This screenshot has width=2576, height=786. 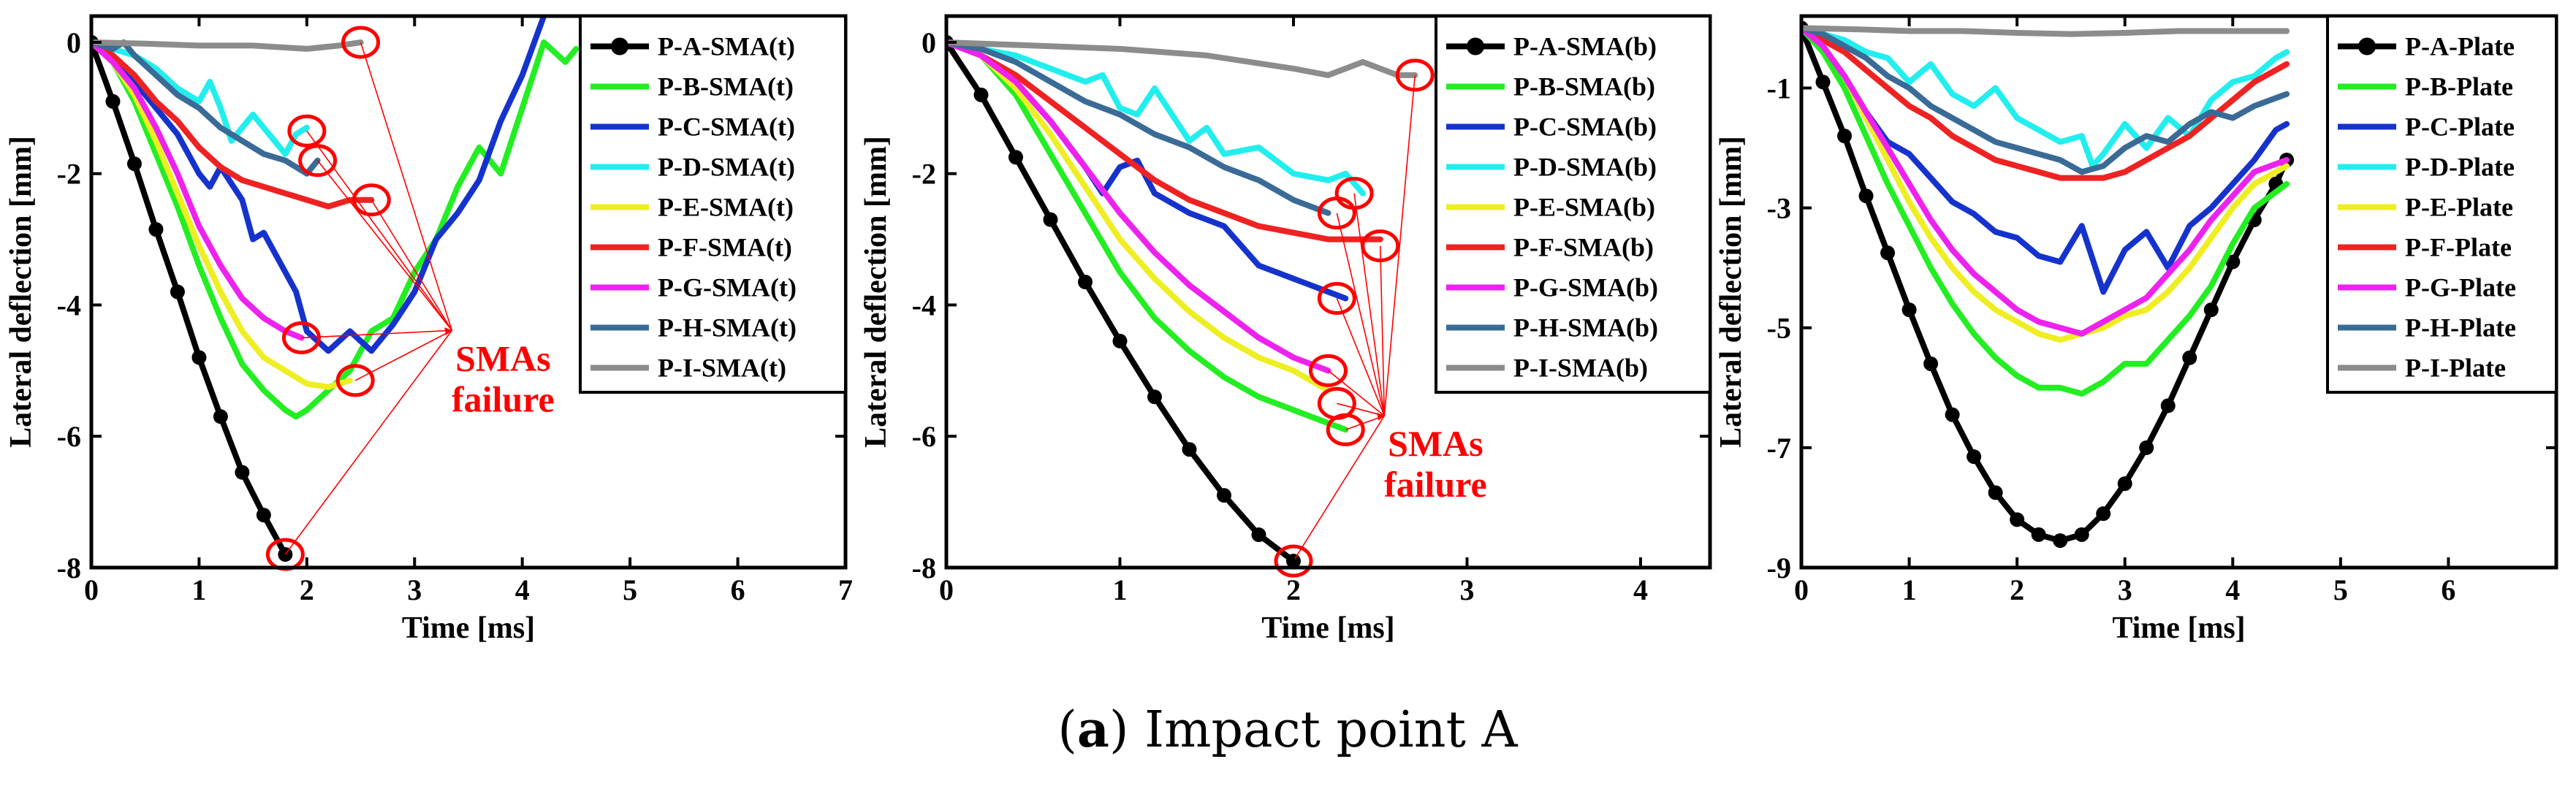 I want to click on series-line-c, so click(x=319, y=185).